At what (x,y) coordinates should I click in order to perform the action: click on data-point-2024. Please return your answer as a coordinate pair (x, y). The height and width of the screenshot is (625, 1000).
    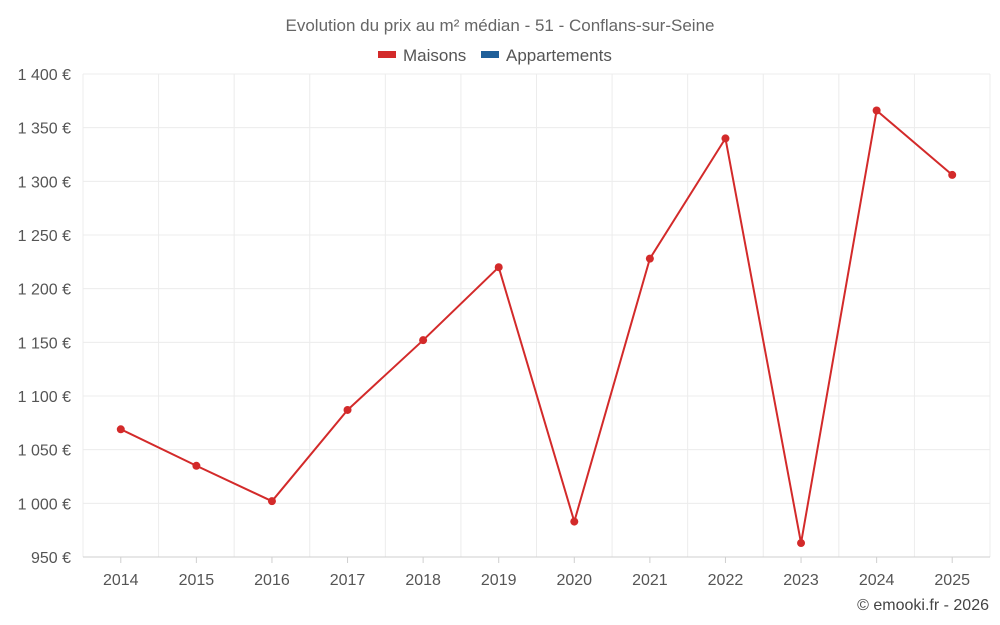
    Looking at the image, I should click on (876, 110).